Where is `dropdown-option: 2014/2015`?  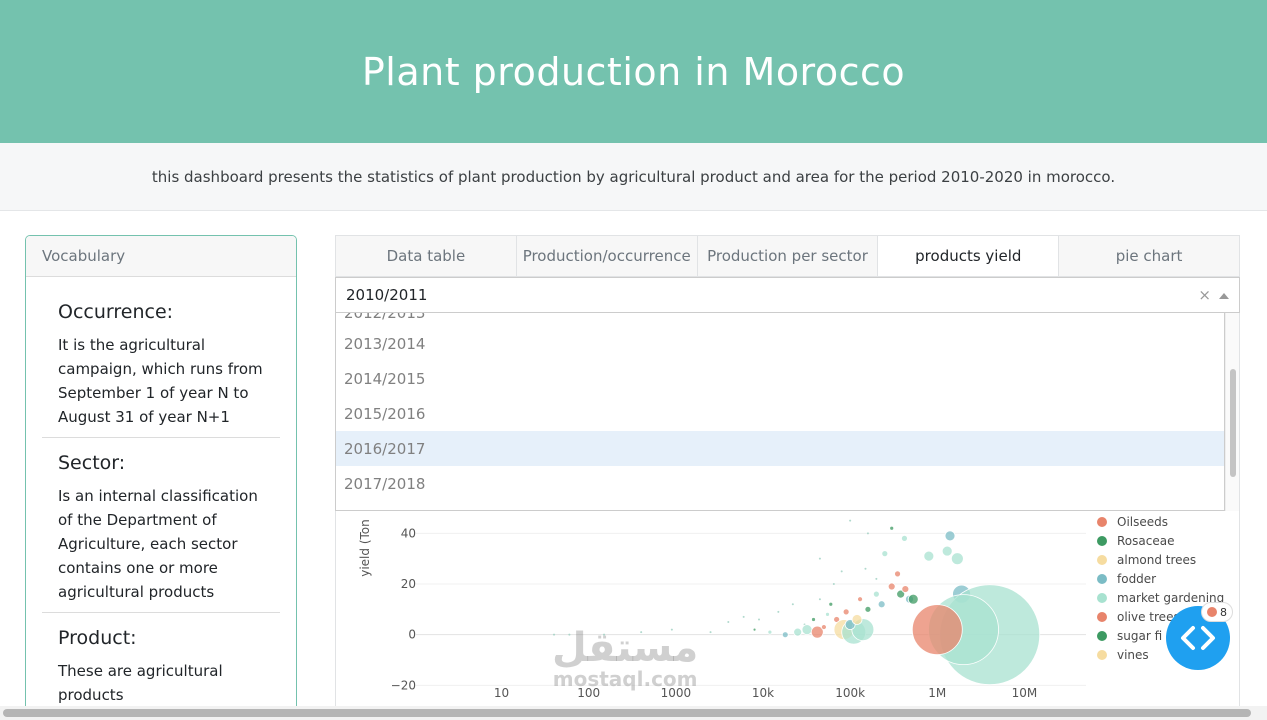
dropdown-option: 2014/2015 is located at coordinates (385, 378).